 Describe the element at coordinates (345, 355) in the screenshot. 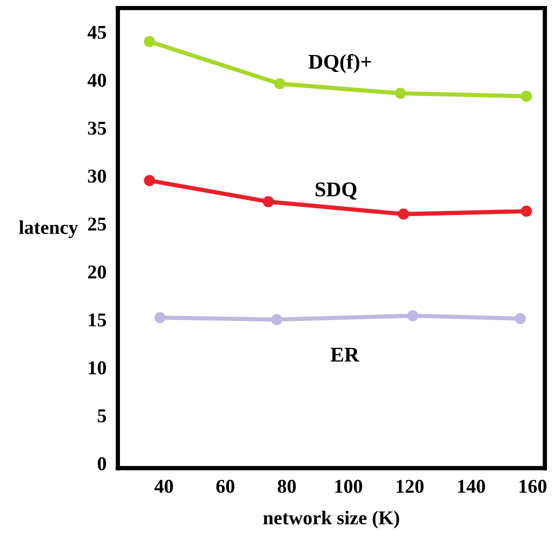

I see `series-label: ER` at that location.